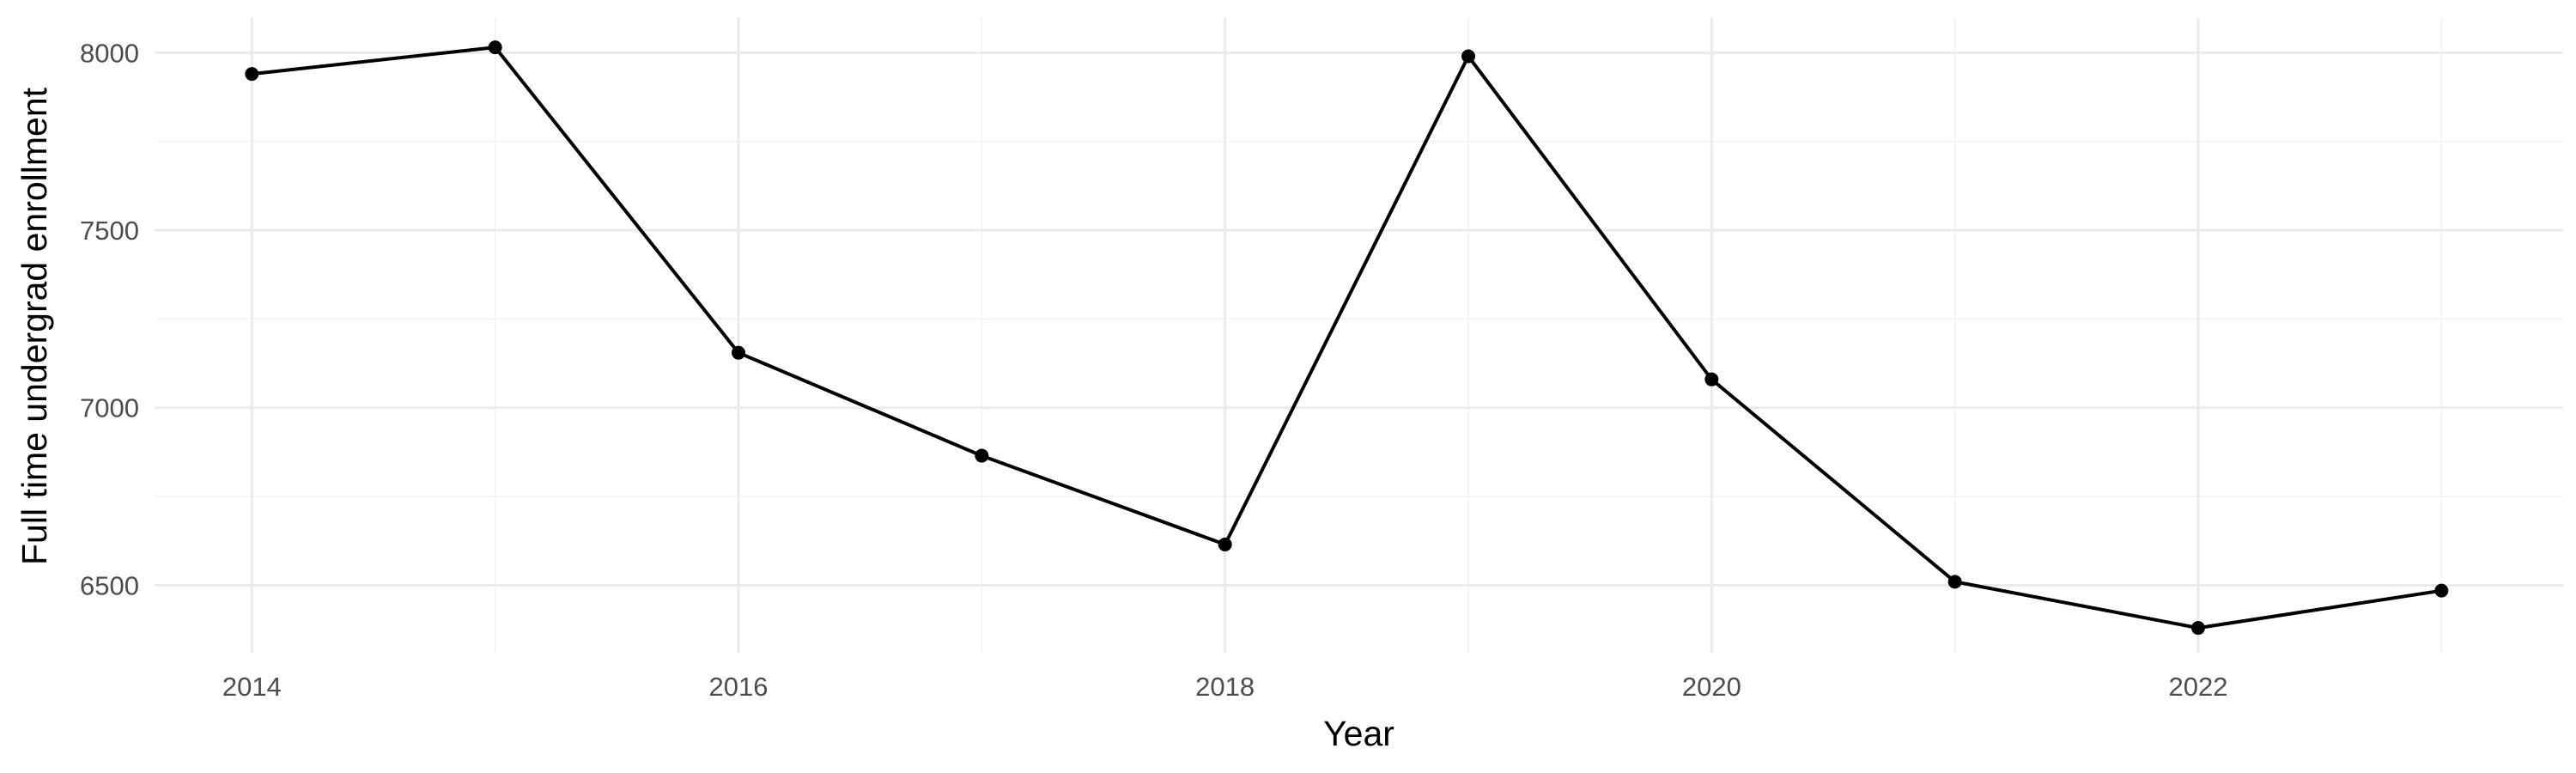  I want to click on y-tick-label: 7500, so click(109, 231).